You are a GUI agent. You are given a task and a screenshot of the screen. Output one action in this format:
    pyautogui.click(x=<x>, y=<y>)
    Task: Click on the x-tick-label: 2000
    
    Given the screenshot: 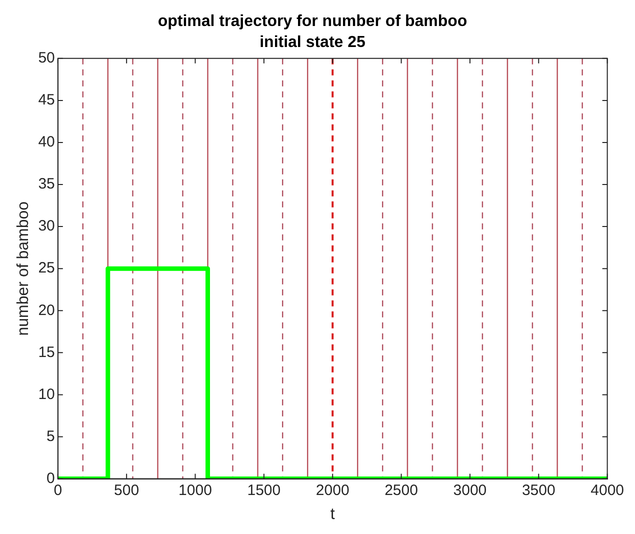 What is the action you would take?
    pyautogui.click(x=333, y=490)
    